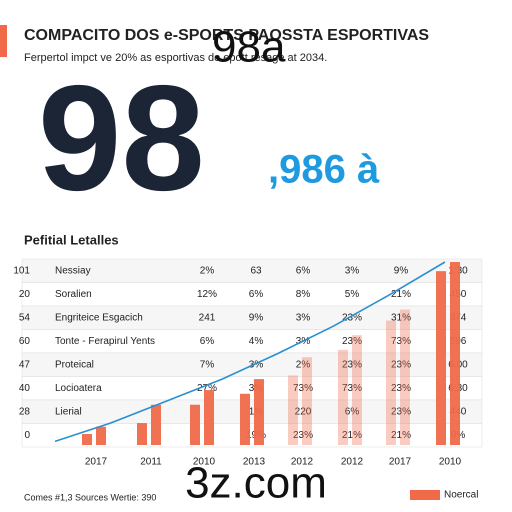  Describe the element at coordinates (207, 364) in the screenshot. I see `table-cell: 7%` at that location.